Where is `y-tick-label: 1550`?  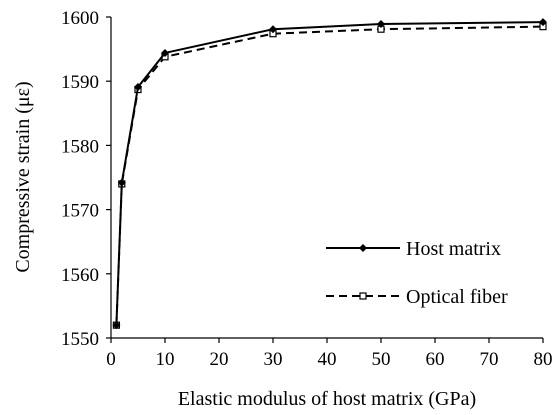 y-tick-label: 1550 is located at coordinates (80, 339).